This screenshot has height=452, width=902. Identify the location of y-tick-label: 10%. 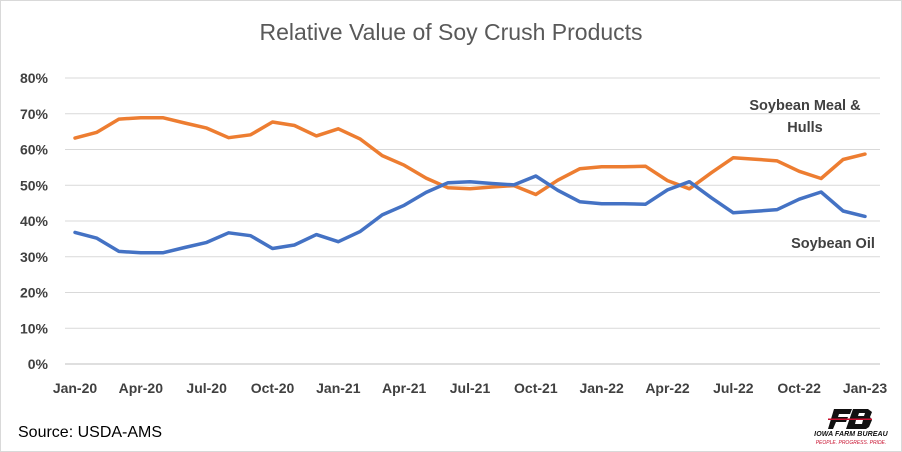
(34, 328).